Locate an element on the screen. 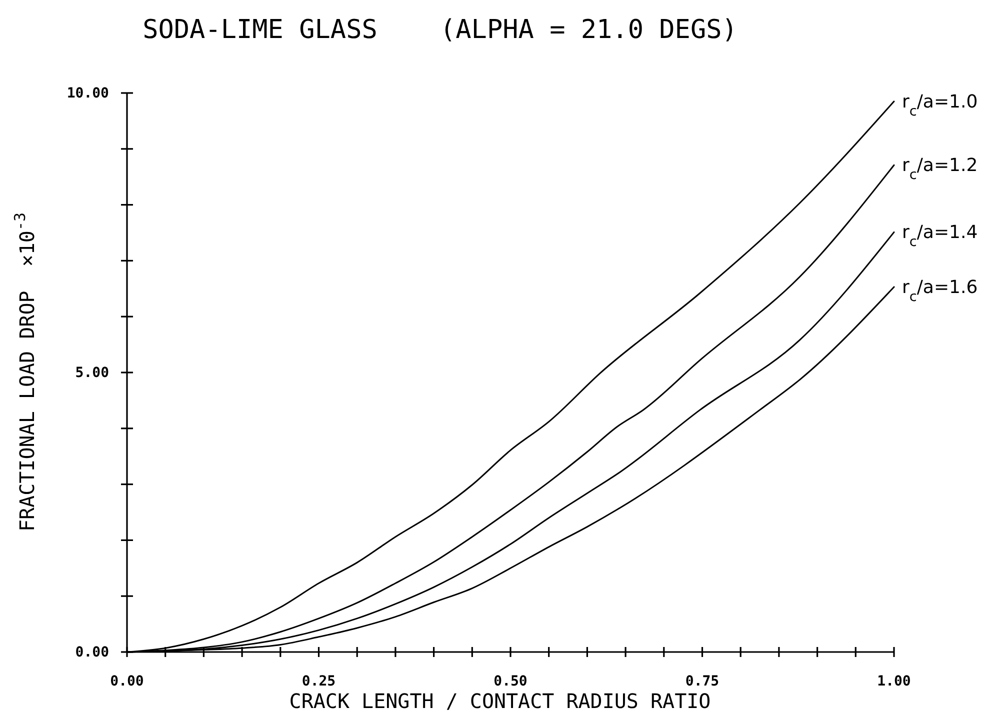  x-axis-title: CRACK LENGTH / CONTACT RADIUS RATIO is located at coordinates (500, 701).